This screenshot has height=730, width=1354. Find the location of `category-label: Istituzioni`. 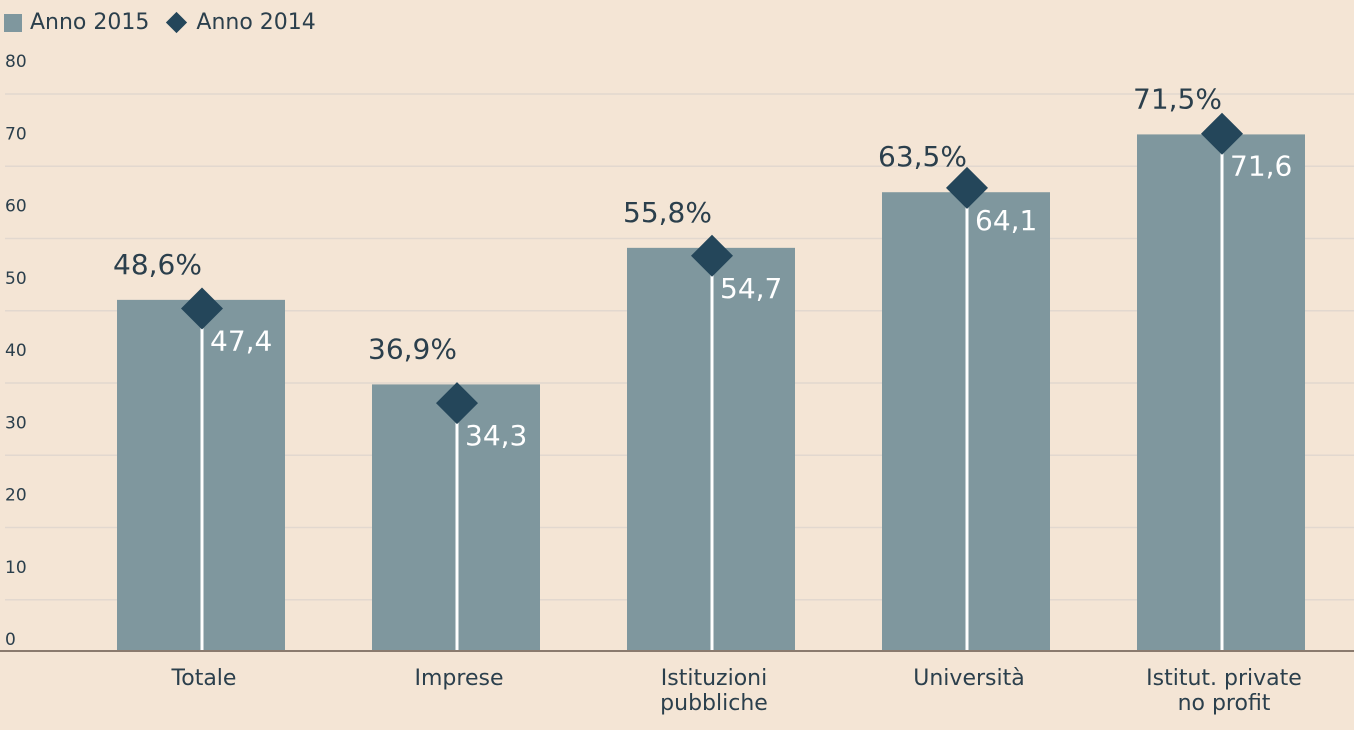

category-label: Istituzioni is located at coordinates (714, 678).